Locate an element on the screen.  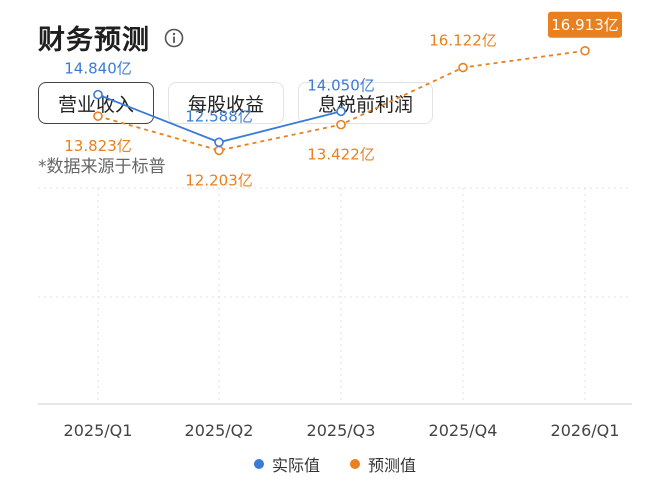
data-label-forecast: 12.203亿 is located at coordinates (219, 180).